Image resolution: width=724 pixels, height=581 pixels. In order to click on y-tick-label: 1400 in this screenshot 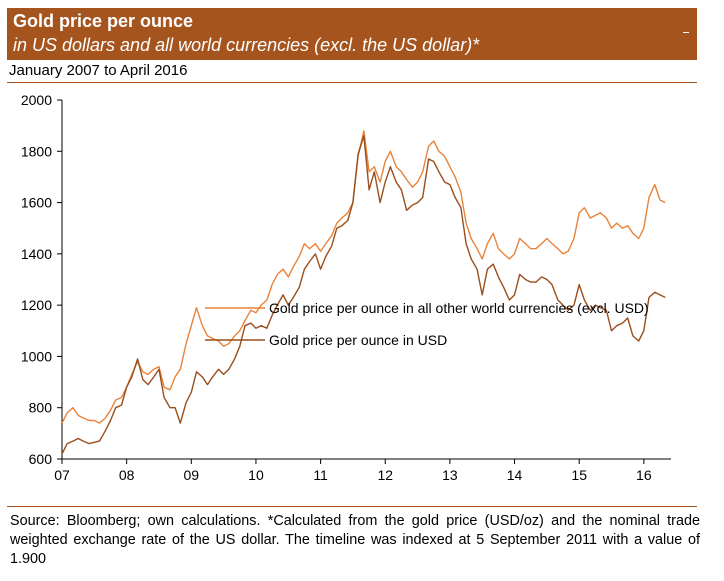, I will do `click(36, 254)`.